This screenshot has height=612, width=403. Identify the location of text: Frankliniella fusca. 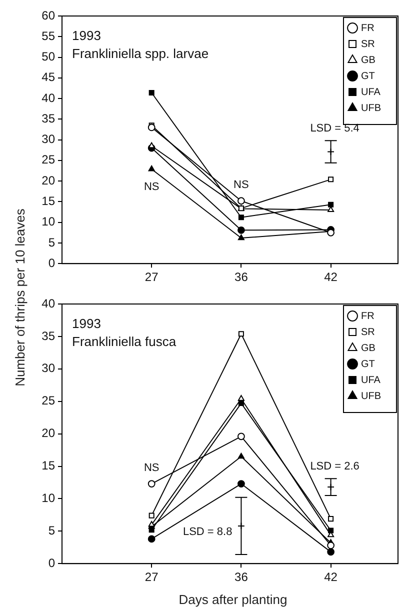
(124, 342).